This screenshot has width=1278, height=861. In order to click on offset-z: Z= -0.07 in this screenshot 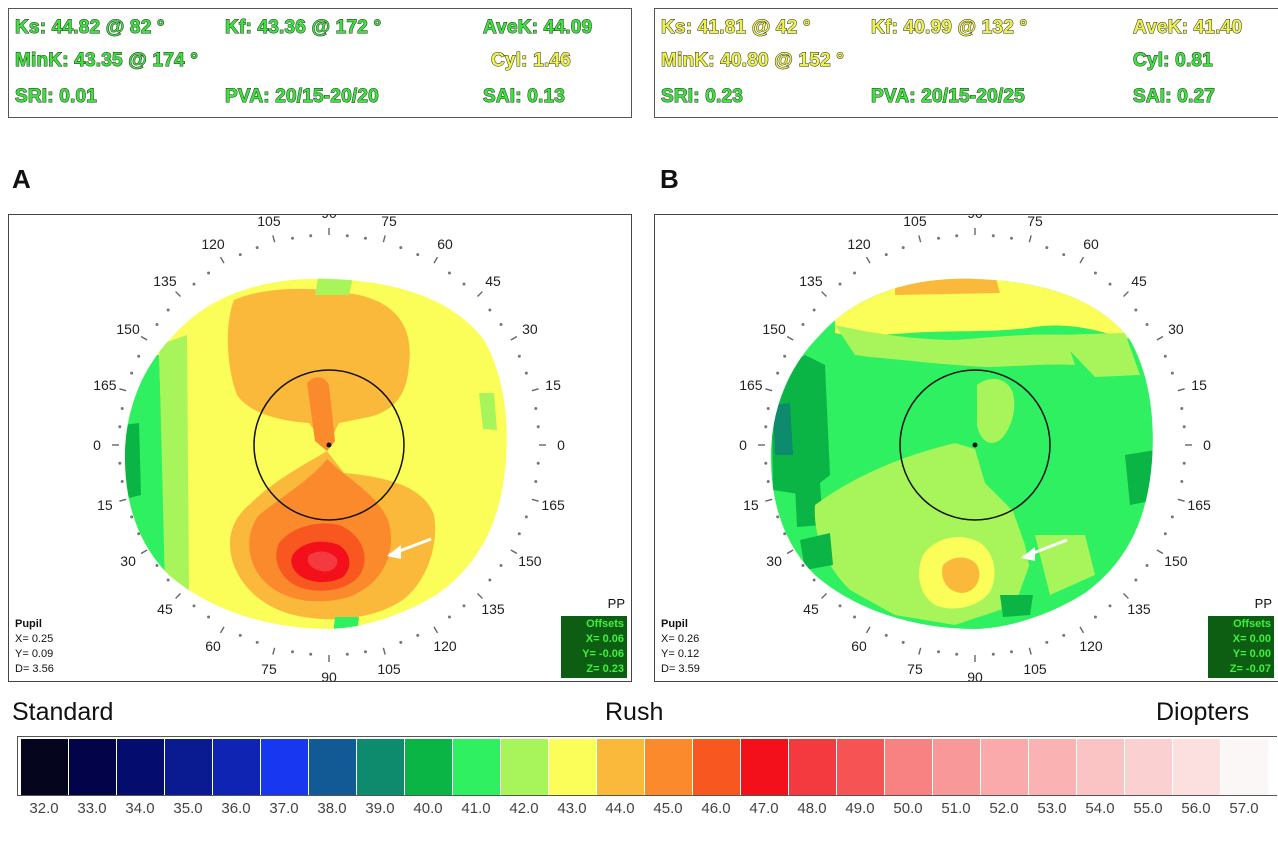, I will do `click(1250, 669)`.